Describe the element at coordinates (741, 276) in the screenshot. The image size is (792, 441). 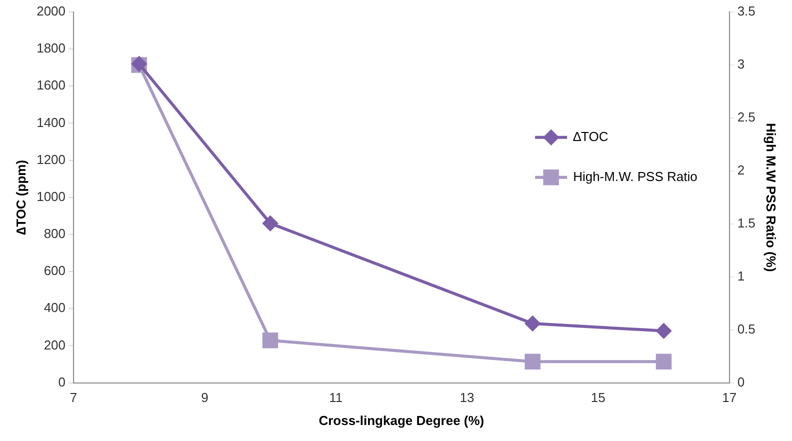
I see `y2-tick-label: 1` at that location.